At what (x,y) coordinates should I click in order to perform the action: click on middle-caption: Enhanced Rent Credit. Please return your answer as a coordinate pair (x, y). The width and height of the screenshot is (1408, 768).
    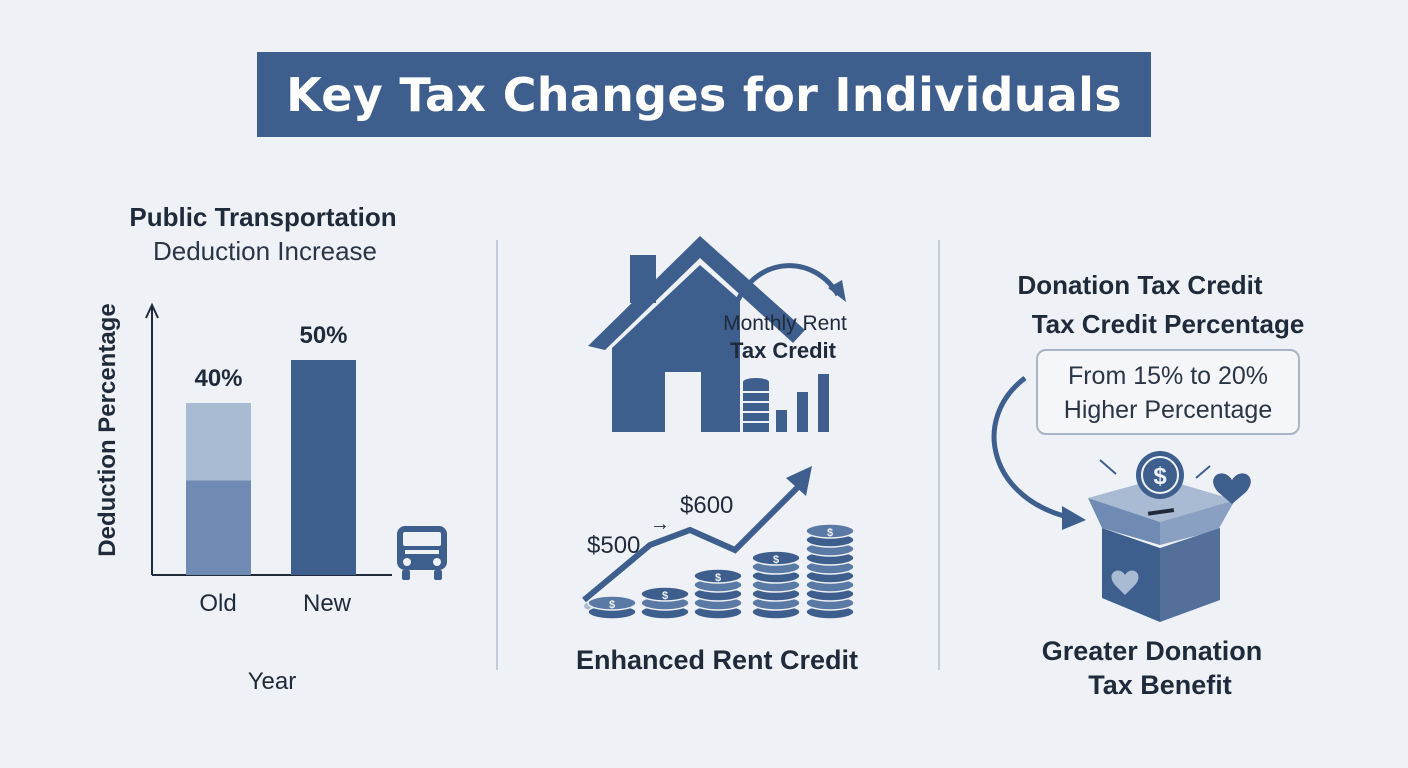
    Looking at the image, I should click on (717, 660).